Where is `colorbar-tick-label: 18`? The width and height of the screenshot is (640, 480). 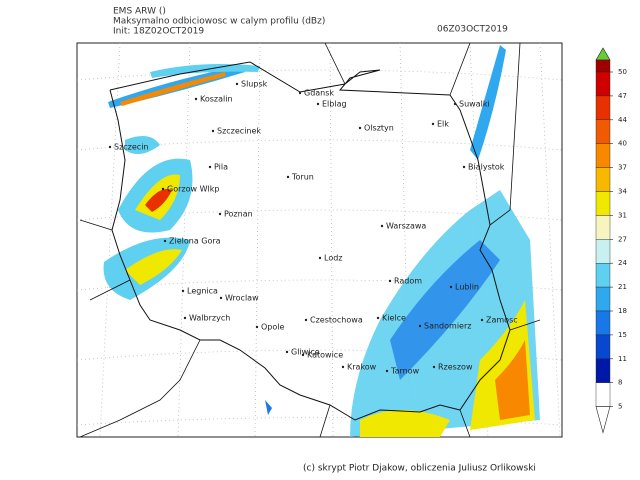
colorbar-tick-label: 18 is located at coordinates (622, 311).